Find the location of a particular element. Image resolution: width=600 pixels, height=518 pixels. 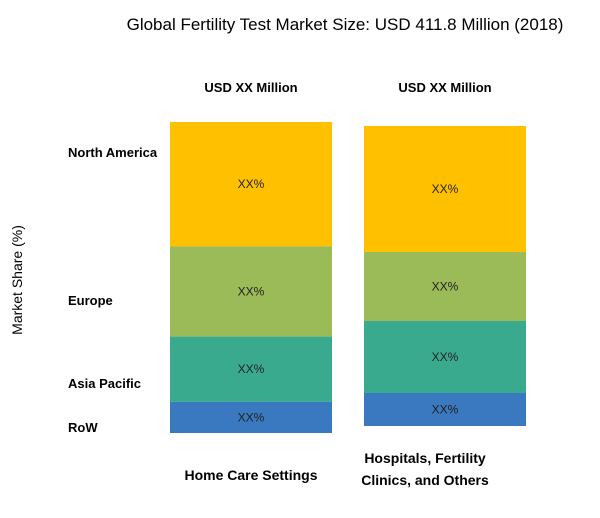

segment-label-1-3: XX% is located at coordinates (445, 410).